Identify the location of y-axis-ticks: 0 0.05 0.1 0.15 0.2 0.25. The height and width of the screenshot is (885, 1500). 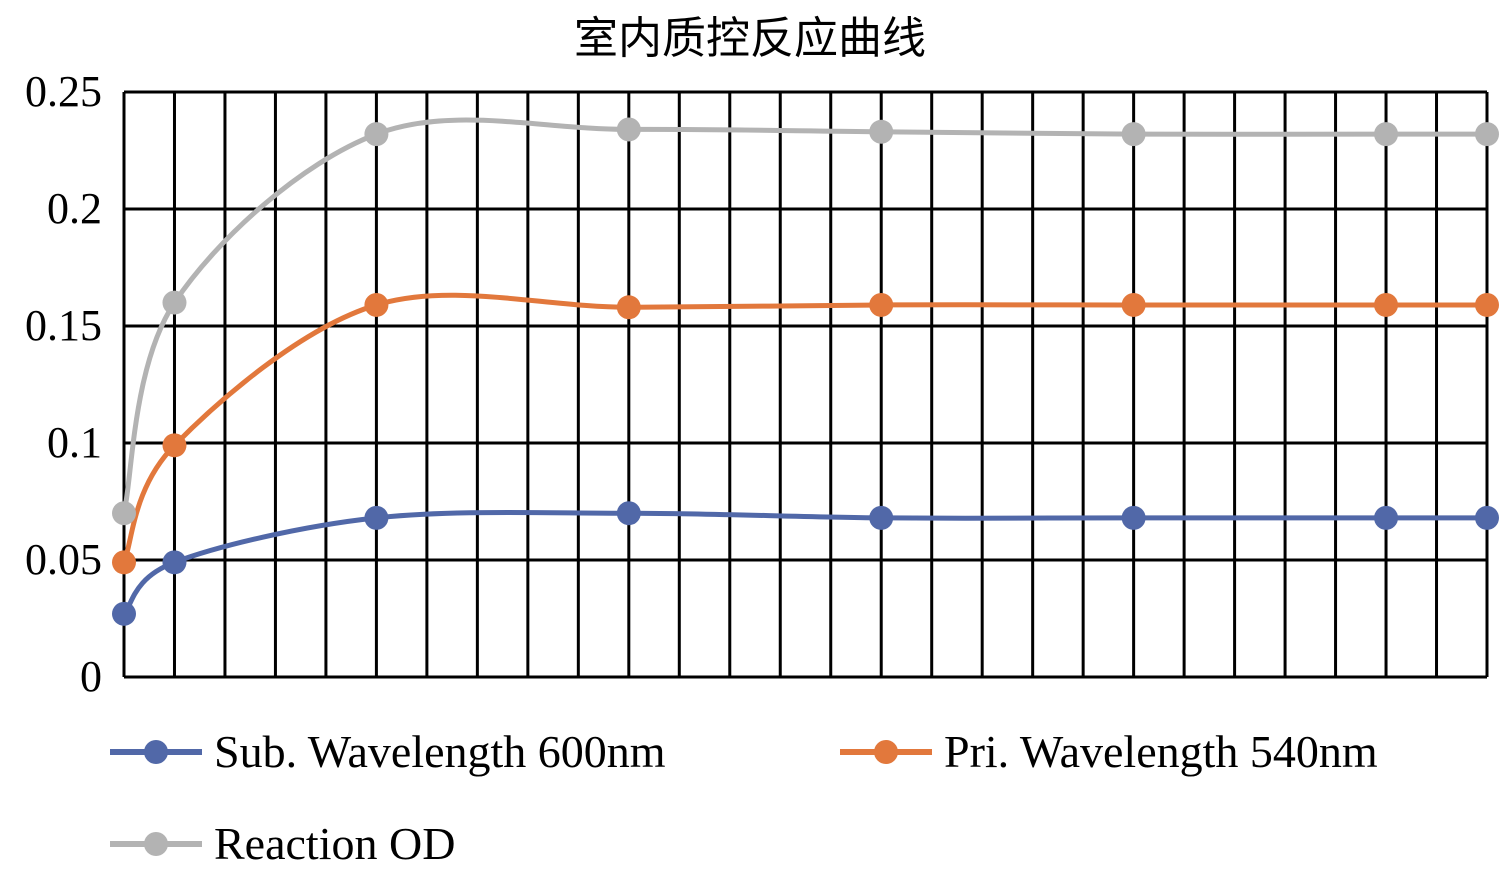
(63, 384).